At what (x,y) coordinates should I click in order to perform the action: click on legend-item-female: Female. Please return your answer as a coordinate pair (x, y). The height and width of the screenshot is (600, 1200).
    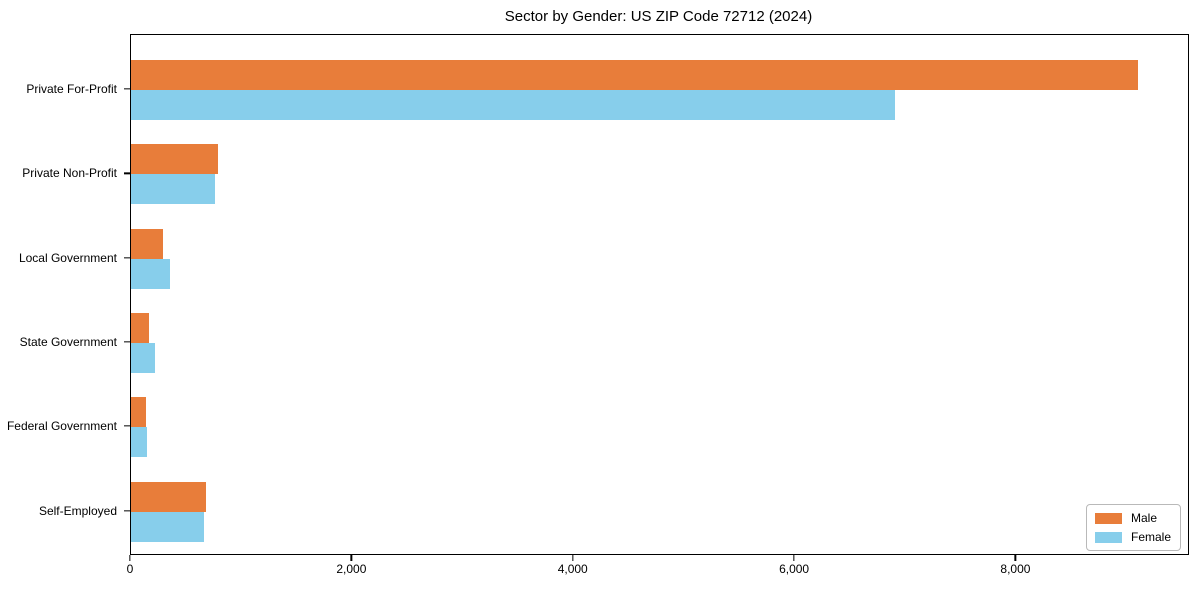
    Looking at the image, I should click on (1132, 537).